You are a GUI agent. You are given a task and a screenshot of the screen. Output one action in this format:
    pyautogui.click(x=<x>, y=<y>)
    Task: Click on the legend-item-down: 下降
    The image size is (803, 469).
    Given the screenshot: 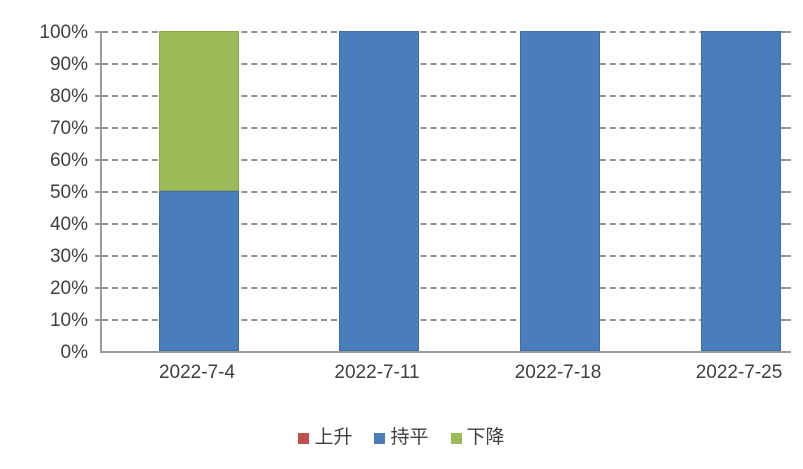 What is the action you would take?
    pyautogui.click(x=477, y=437)
    